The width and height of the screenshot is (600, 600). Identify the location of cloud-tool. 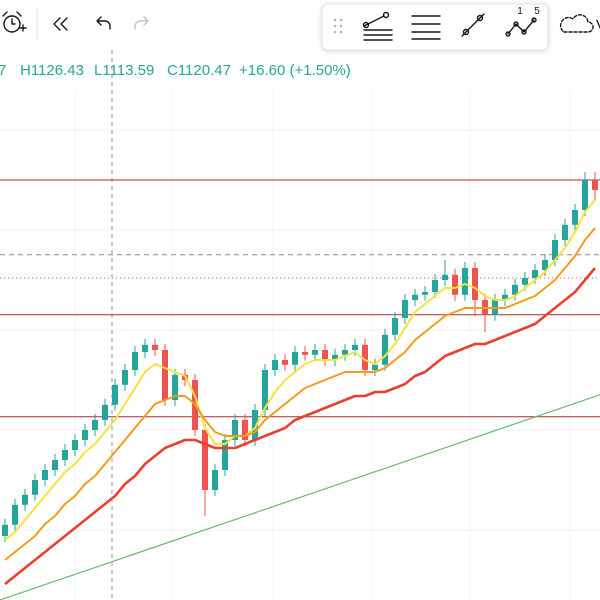
(576, 23).